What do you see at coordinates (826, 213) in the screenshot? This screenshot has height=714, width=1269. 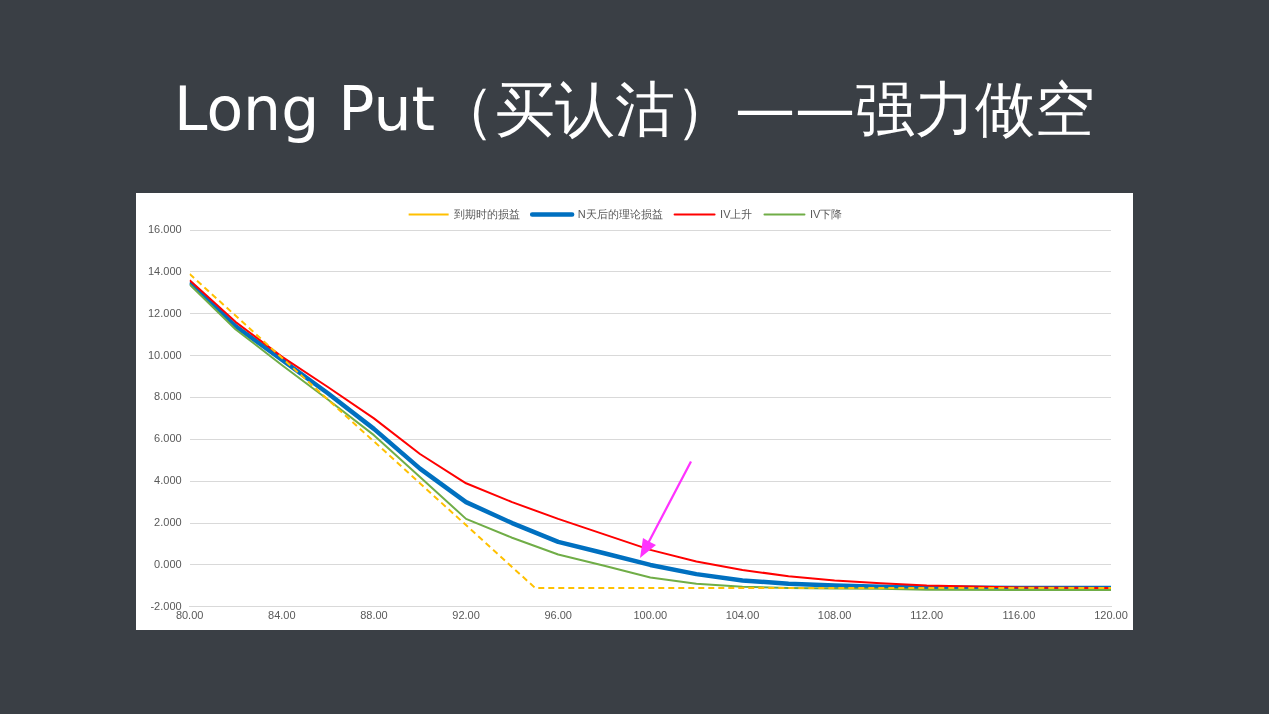 I see `legend-label: IV下降` at bounding box center [826, 213].